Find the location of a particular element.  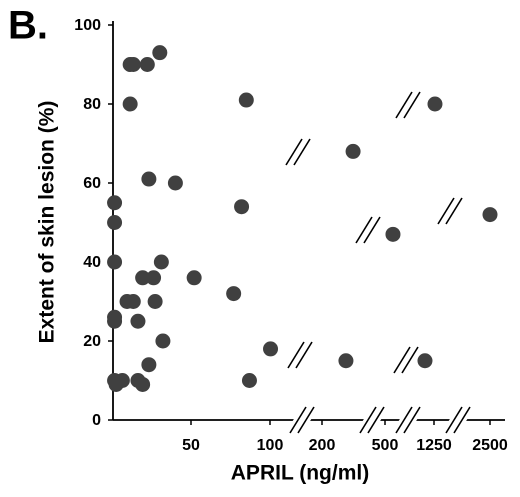

y-tick-label: 20 is located at coordinates (92, 341).